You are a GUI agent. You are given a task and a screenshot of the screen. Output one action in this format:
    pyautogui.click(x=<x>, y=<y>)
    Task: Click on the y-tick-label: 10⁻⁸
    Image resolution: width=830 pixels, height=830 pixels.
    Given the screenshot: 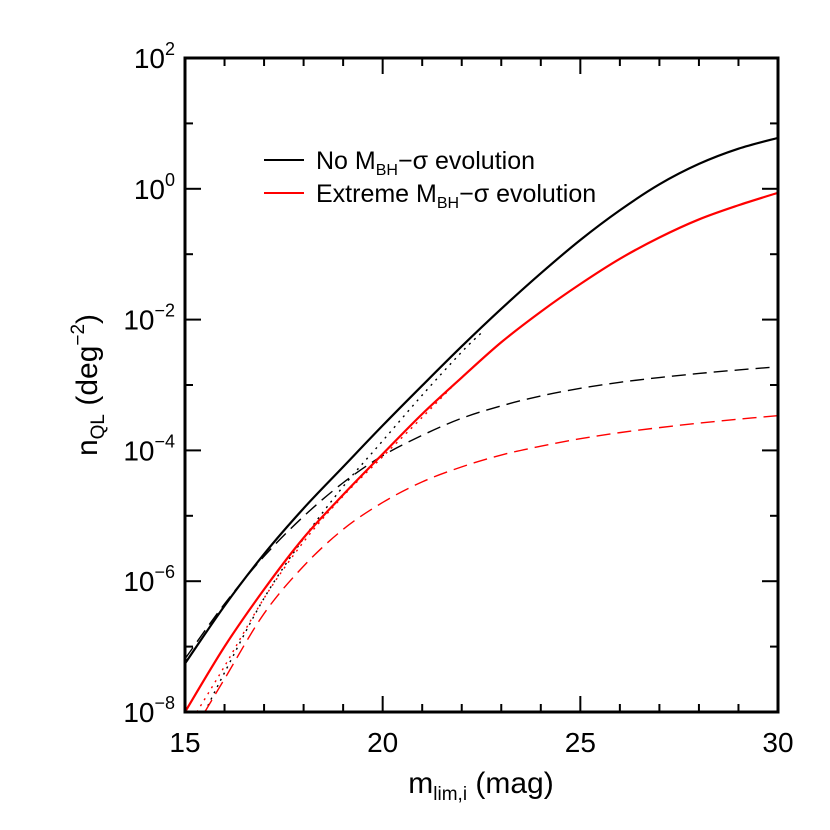 What is the action you would take?
    pyautogui.click(x=149, y=710)
    